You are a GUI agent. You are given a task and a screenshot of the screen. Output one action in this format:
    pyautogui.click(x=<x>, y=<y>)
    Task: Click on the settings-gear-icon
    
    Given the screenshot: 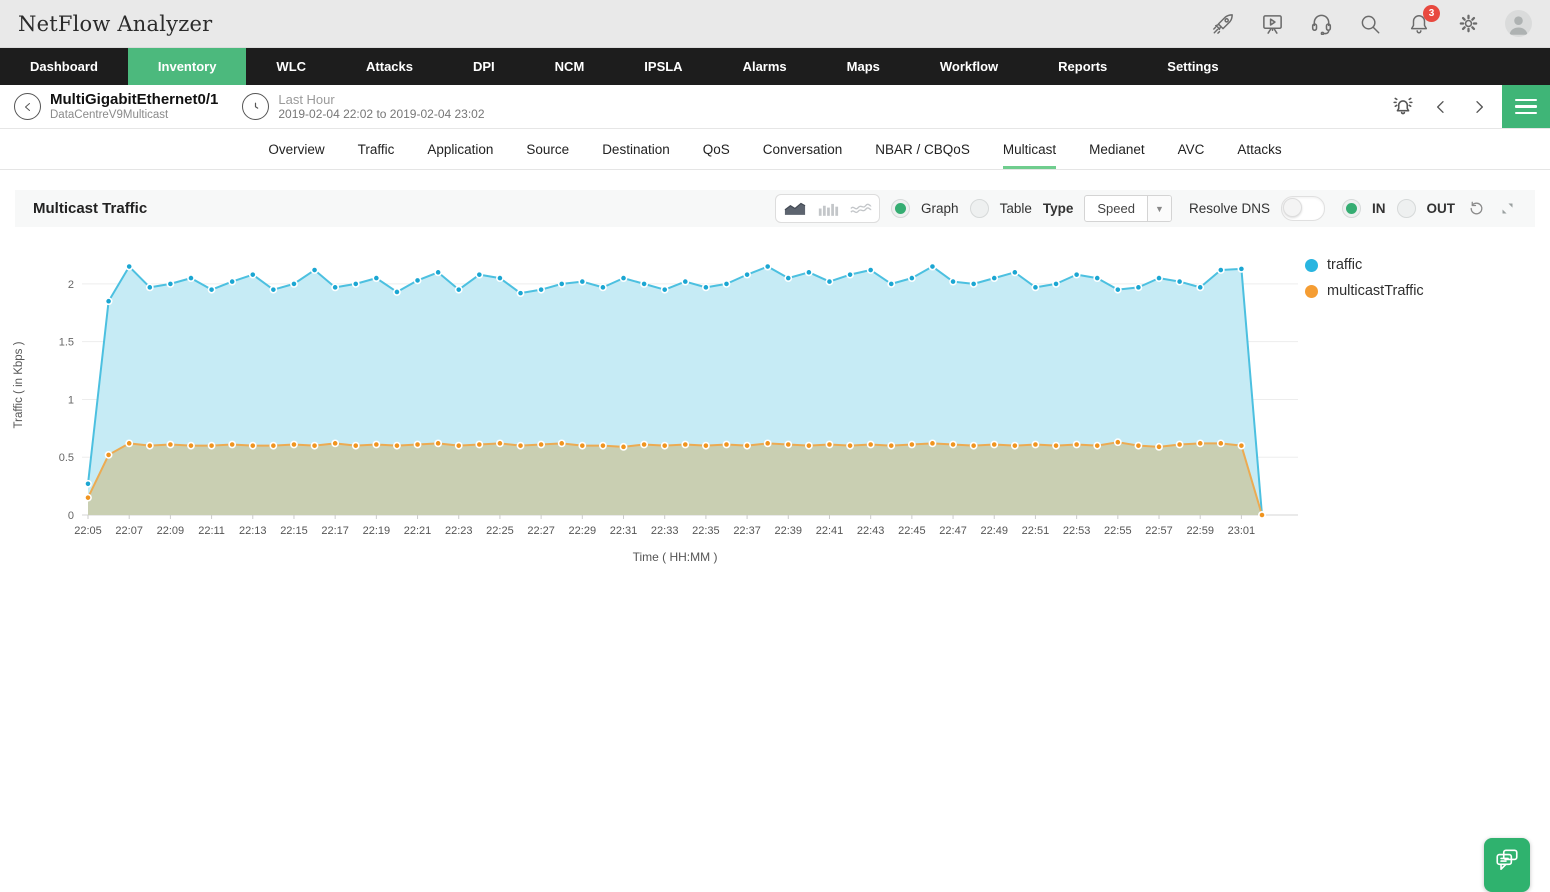 What is the action you would take?
    pyautogui.click(x=1468, y=24)
    